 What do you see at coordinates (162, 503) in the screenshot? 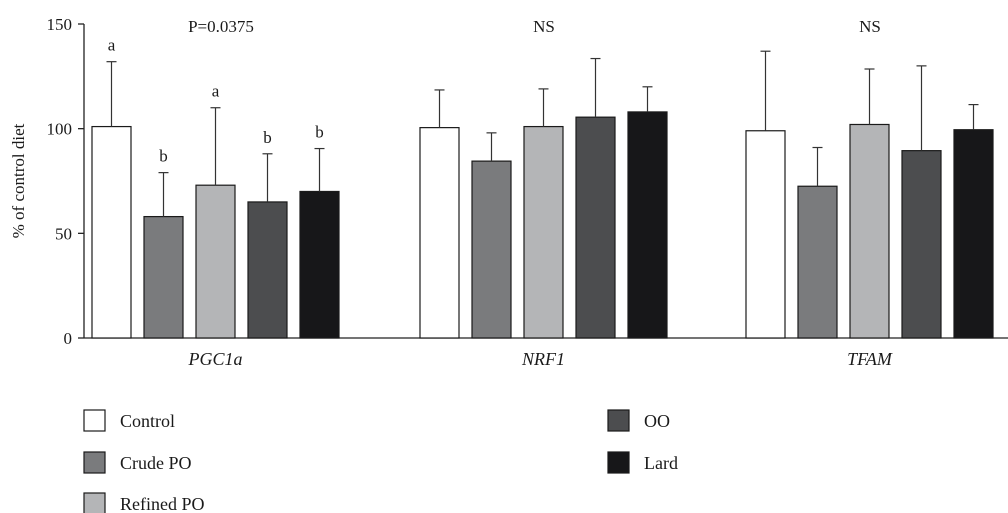
I see `legend-label: Refined PO` at bounding box center [162, 503].